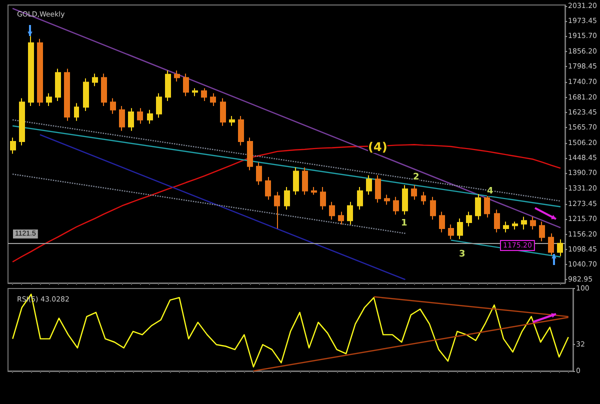 The height and width of the screenshot is (404, 600). I want to click on annotation: 2, so click(416, 177).